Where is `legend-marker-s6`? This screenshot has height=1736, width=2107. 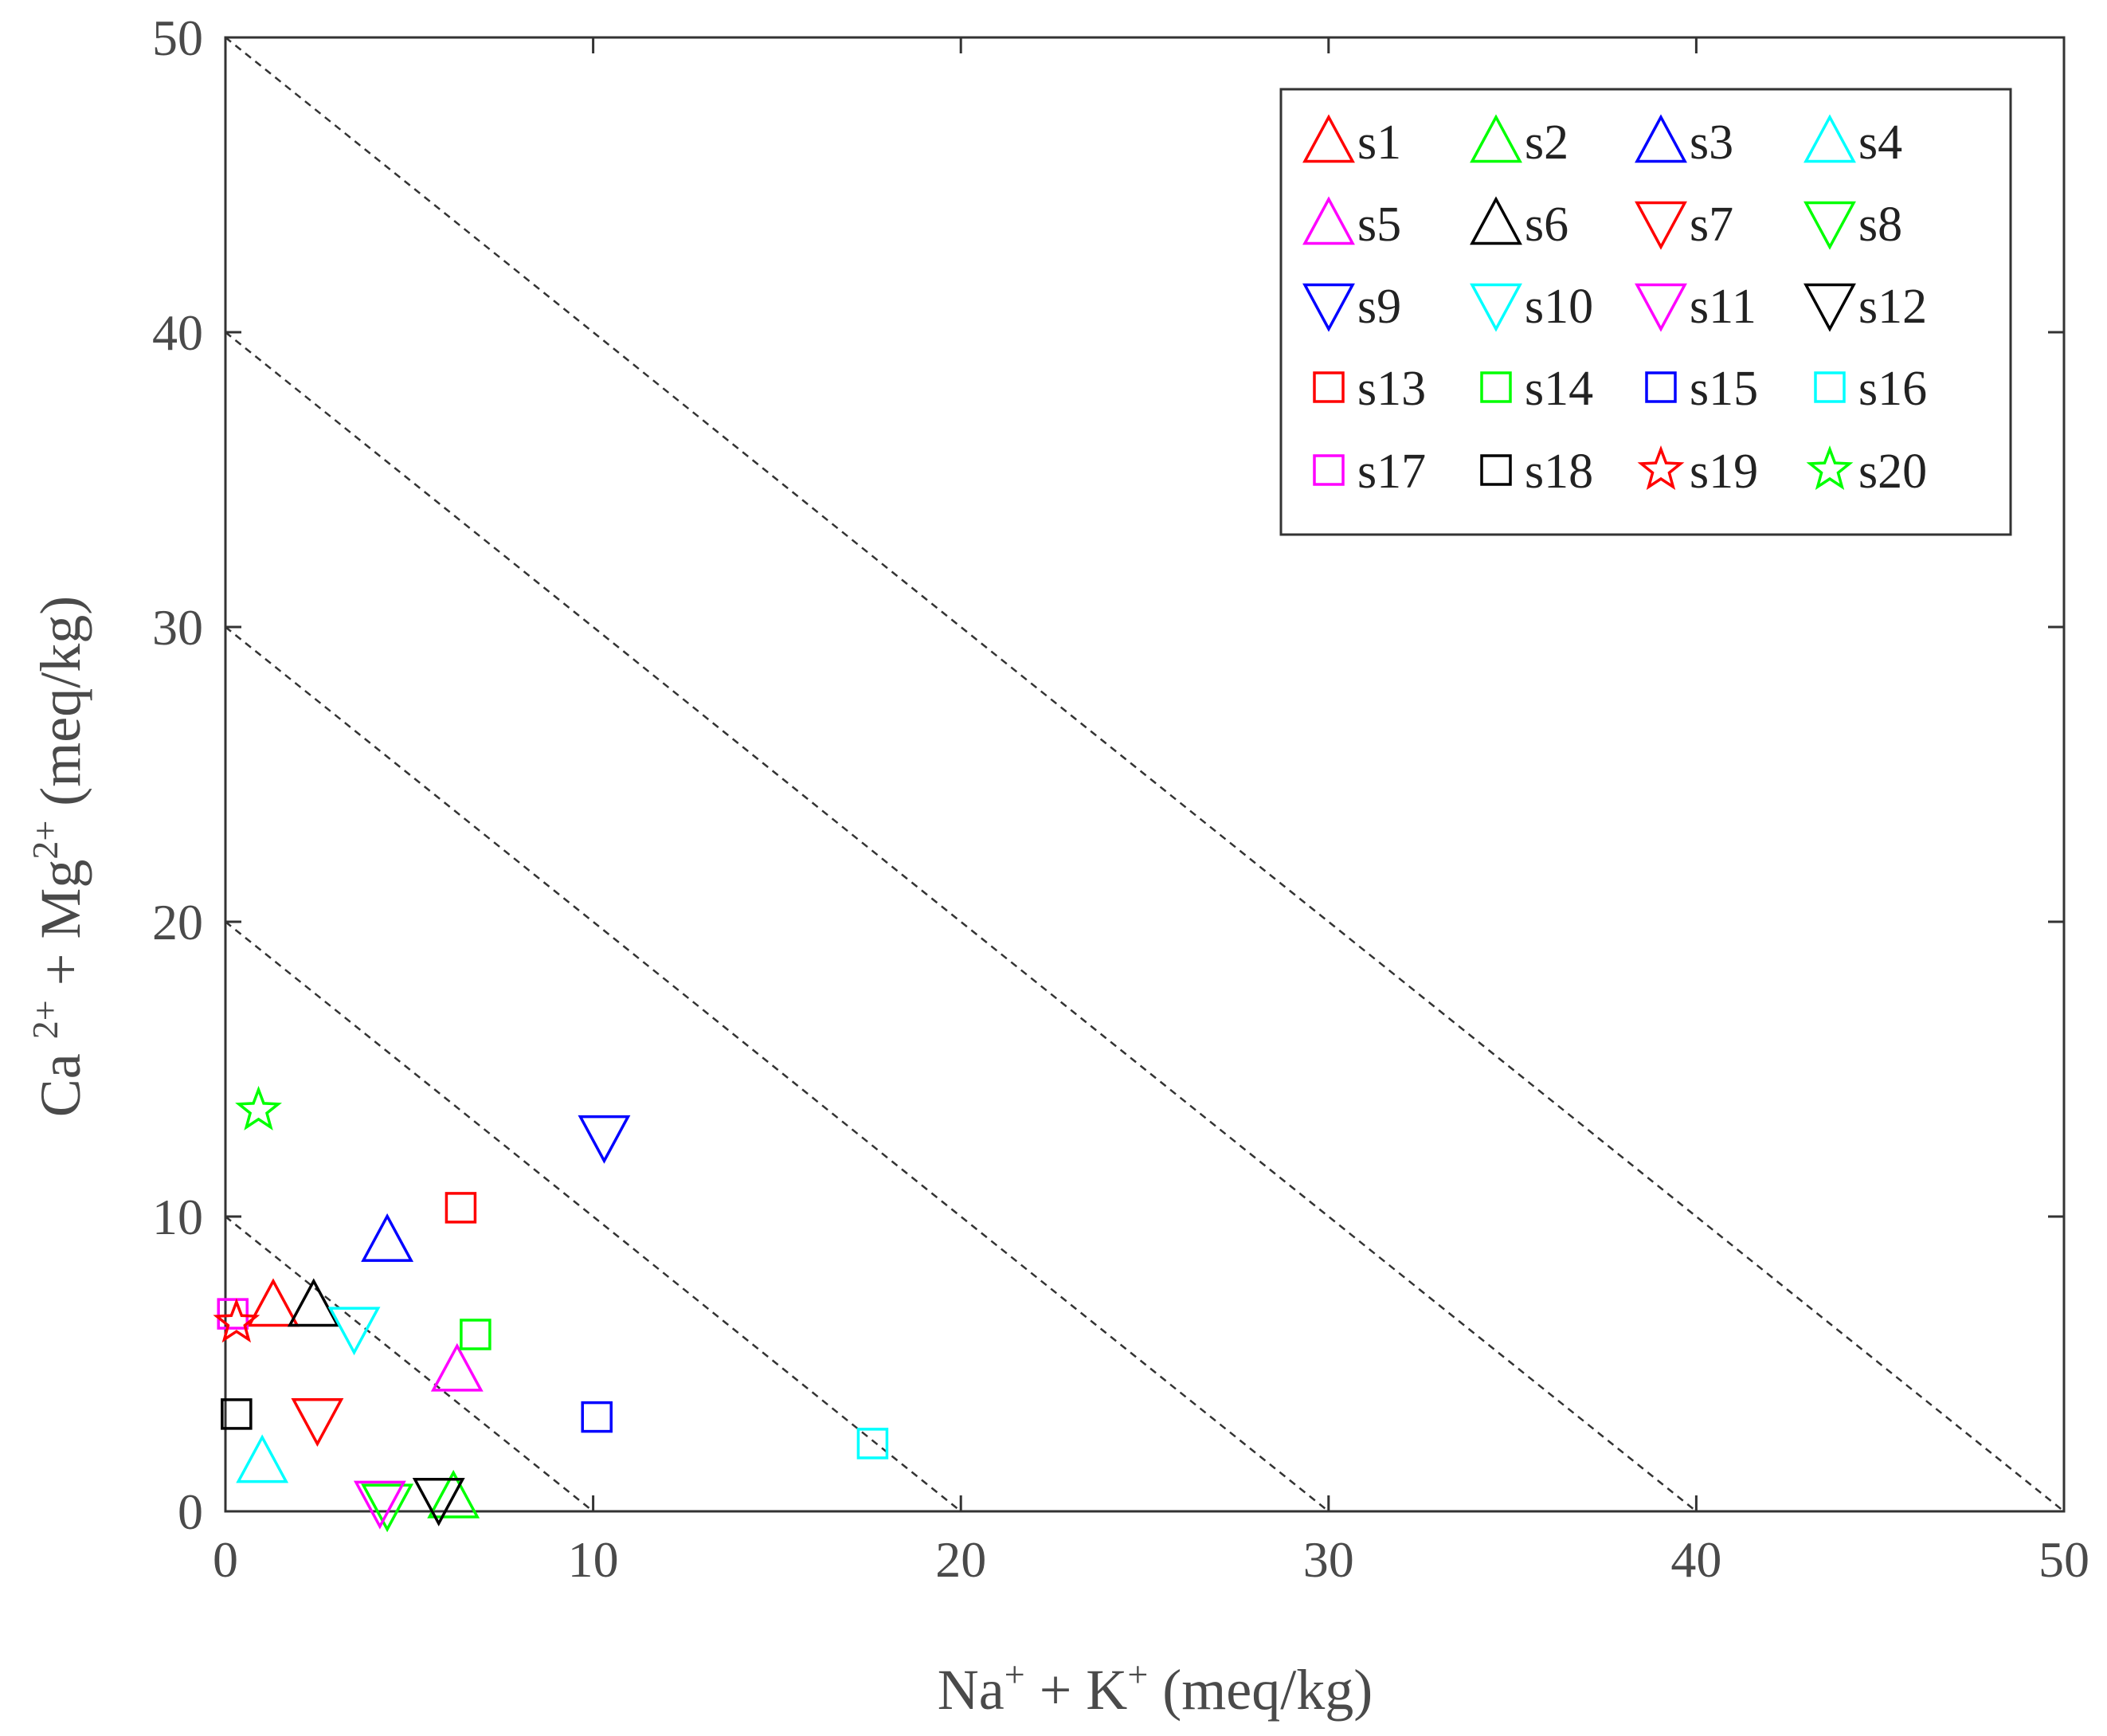
legend-marker-s6 is located at coordinates (1496, 221).